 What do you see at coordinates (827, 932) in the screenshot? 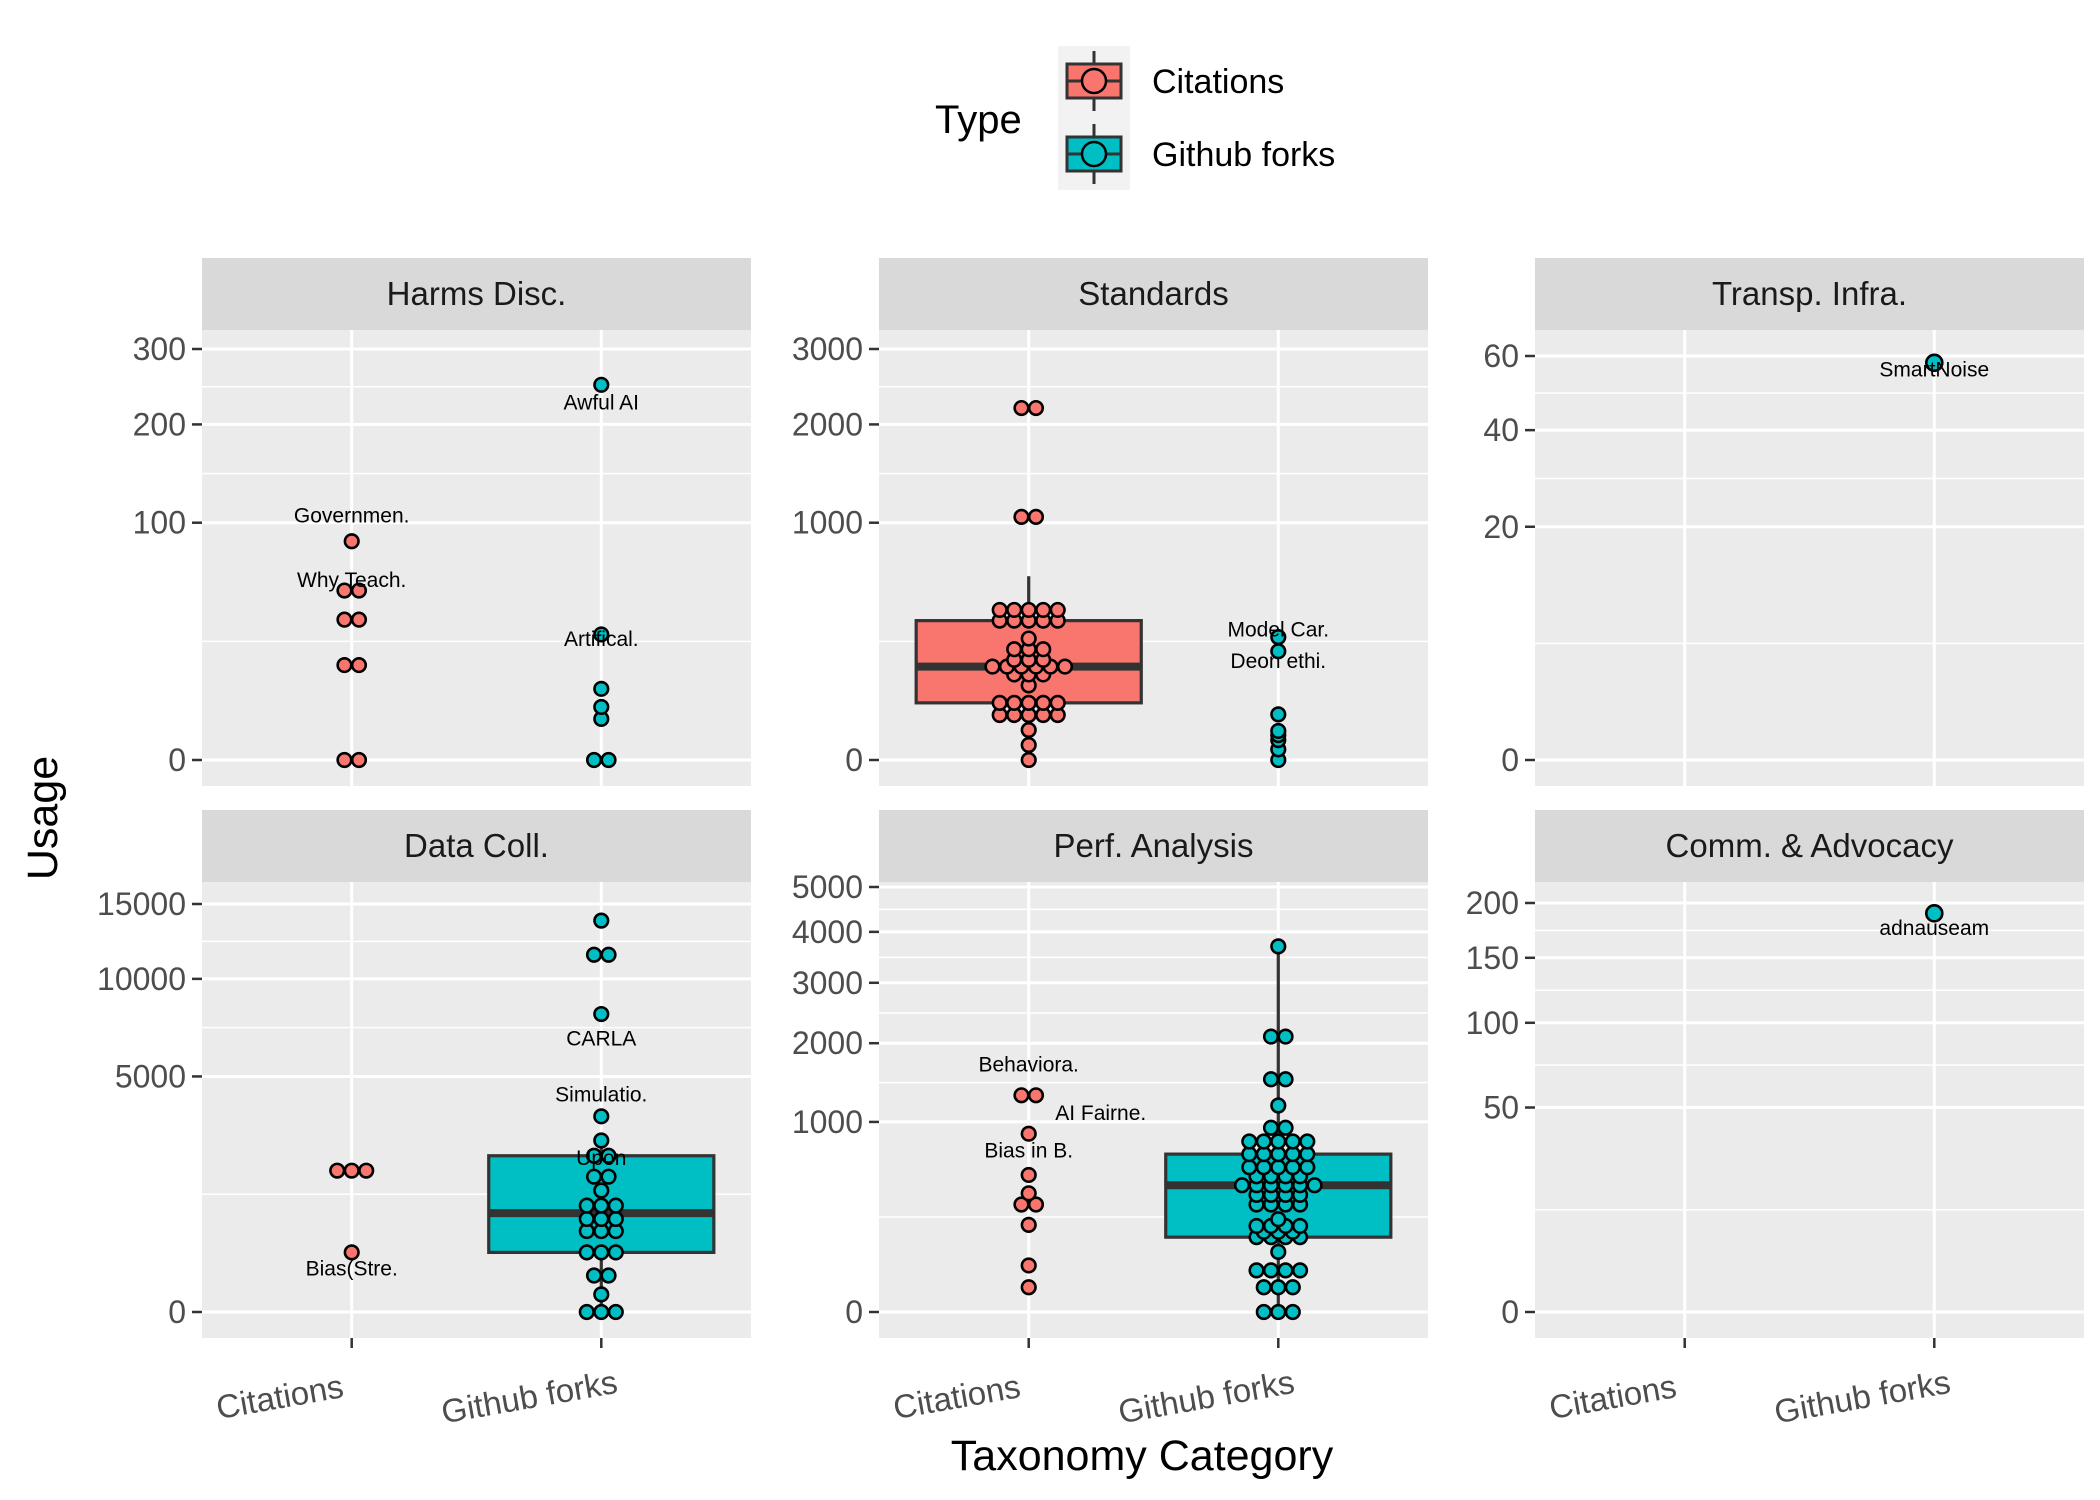
I see `y-tick-label: 4000` at bounding box center [827, 932].